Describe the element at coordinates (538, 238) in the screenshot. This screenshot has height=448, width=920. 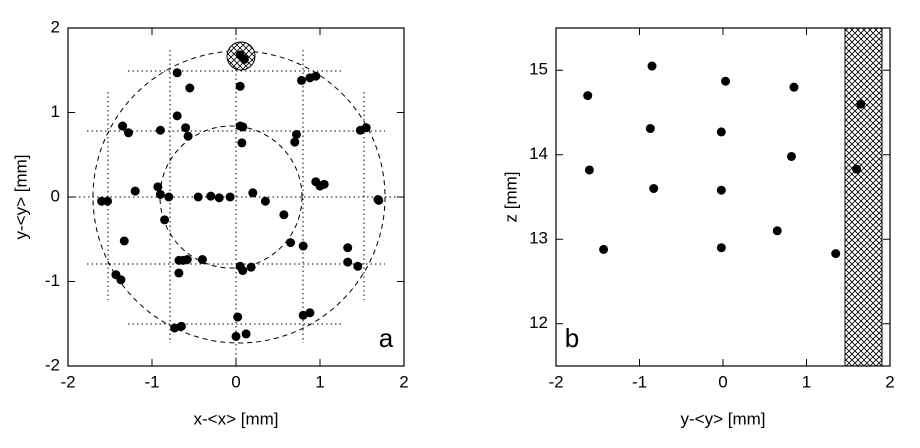
I see `y-tick-label: 13` at that location.